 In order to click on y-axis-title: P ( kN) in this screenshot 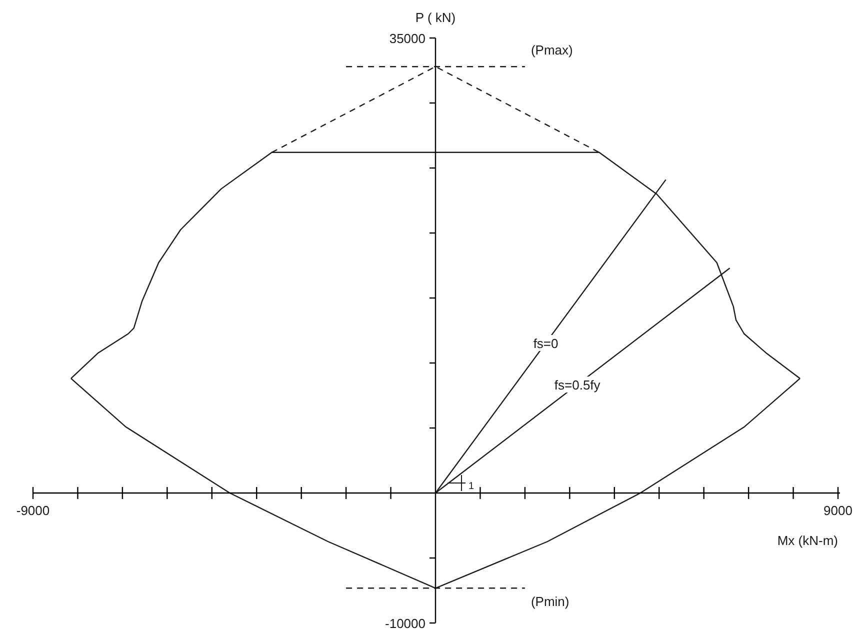, I will do `click(435, 17)`.